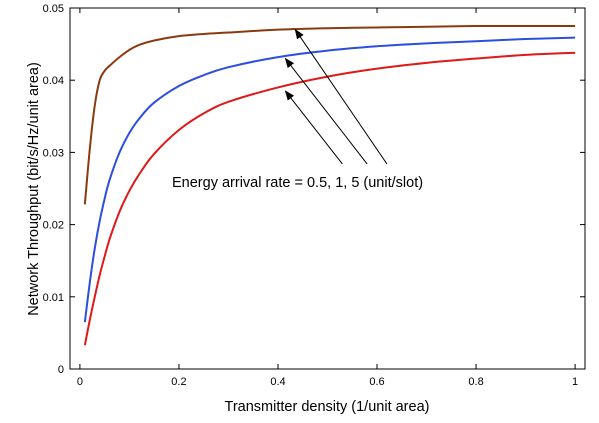 The image size is (599, 423). I want to click on x-axis-label: Transmitter density (1/unit area), so click(327, 407).